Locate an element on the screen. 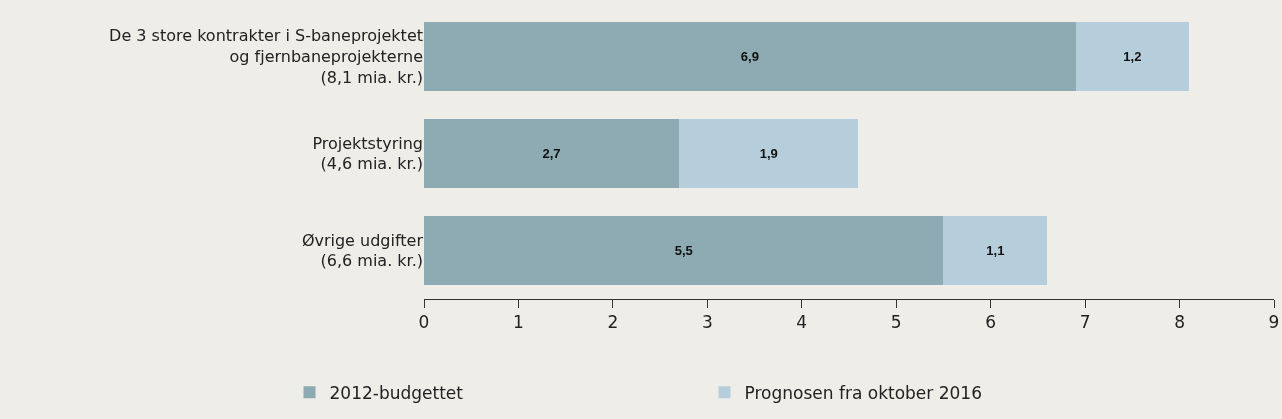  x-tick-label: 6 is located at coordinates (991, 322).